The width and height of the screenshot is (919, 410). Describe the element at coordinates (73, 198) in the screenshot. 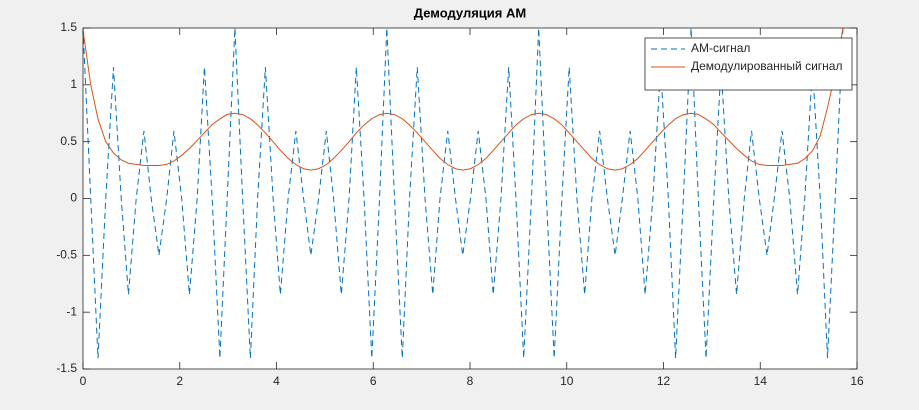

I see `y-tick-label: 0` at that location.